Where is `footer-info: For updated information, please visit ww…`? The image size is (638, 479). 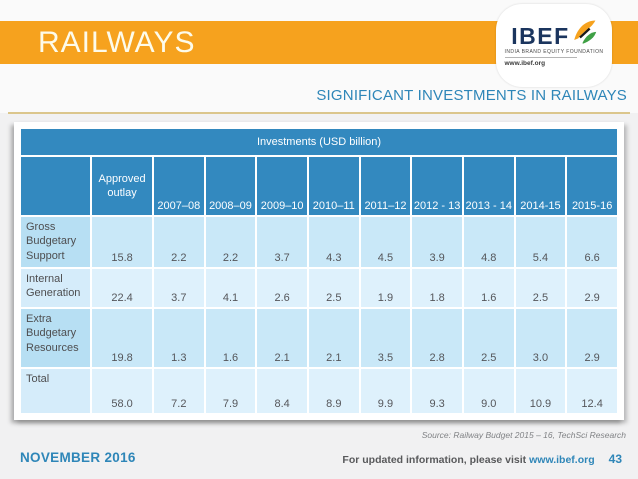
footer-info: For updated information, please visit ww… is located at coordinates (482, 459).